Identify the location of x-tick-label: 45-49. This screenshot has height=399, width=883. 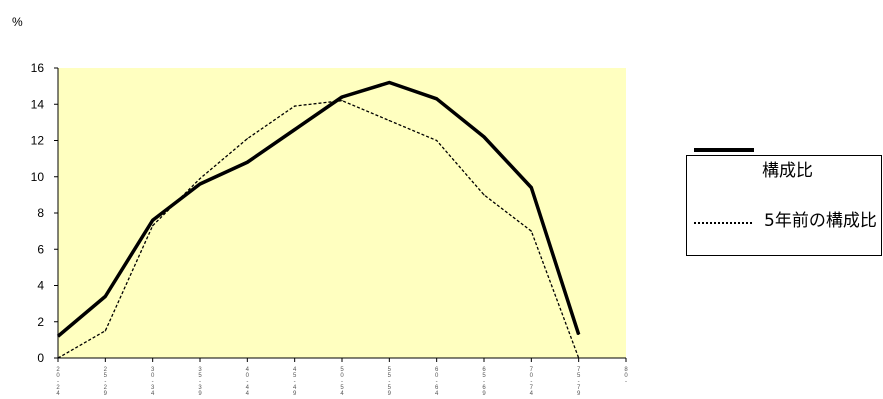
(295, 382).